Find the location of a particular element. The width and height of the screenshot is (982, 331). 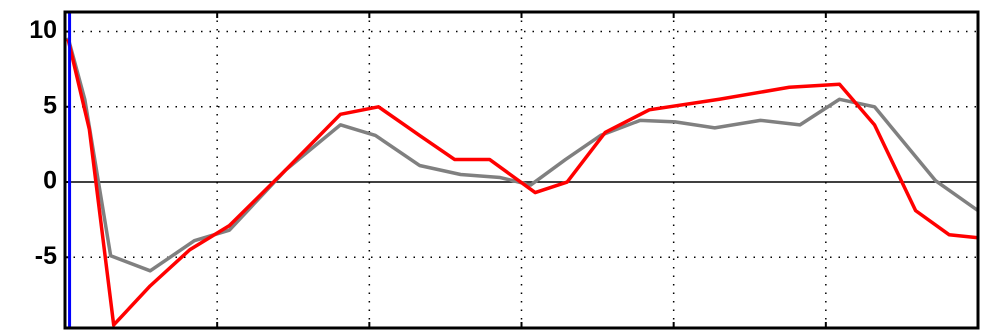

y-tick-label: 5 is located at coordinates (50, 105).